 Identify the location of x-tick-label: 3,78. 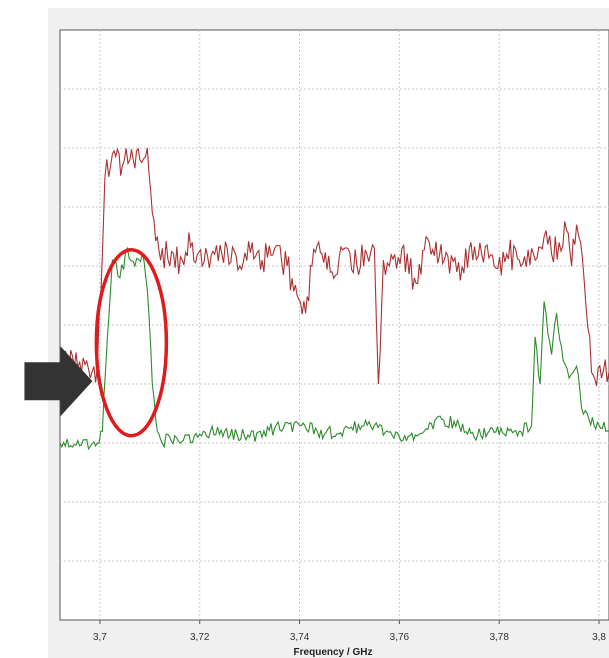
(499, 637).